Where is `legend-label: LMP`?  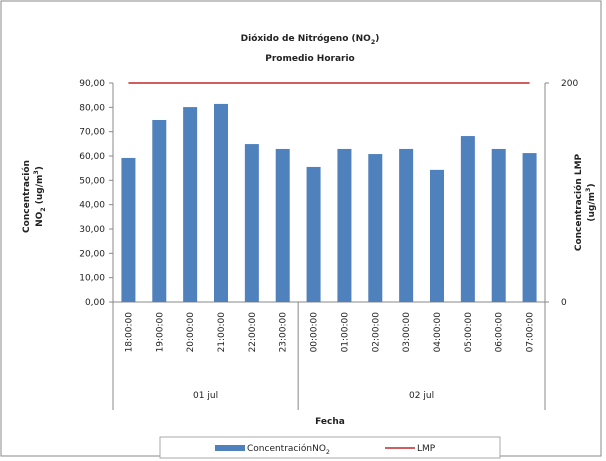
legend-label: LMP is located at coordinates (426, 449).